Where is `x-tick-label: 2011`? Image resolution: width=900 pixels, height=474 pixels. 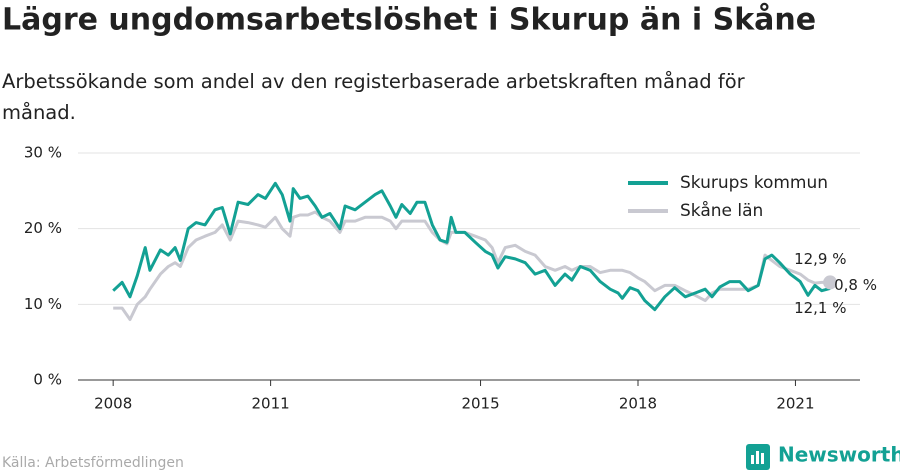 x-tick-label: 2011 is located at coordinates (271, 404).